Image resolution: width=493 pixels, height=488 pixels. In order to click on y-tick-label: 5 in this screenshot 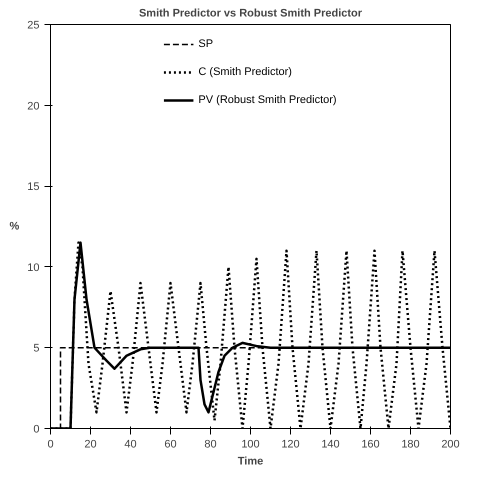, I will do `click(36, 348)`.